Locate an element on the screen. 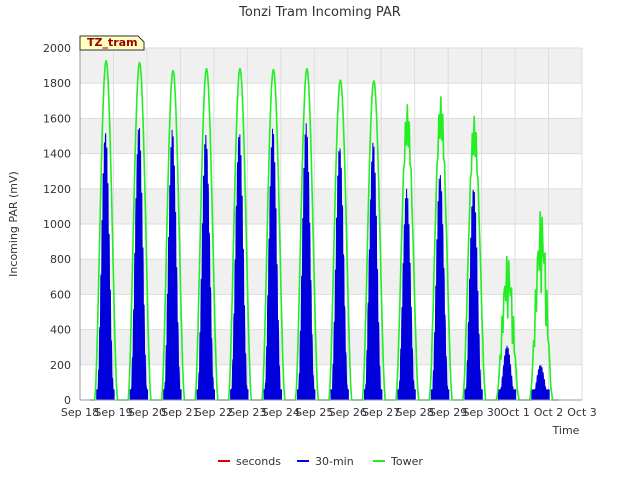 Image resolution: width=640 pixels, height=480 pixels. site-label-box: TZ_tram is located at coordinates (112, 43).